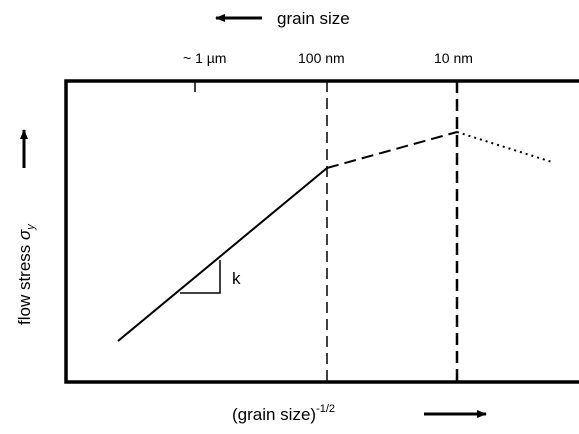 The height and width of the screenshot is (434, 579). I want to click on y-label-text: flow stress, so click(24, 282).